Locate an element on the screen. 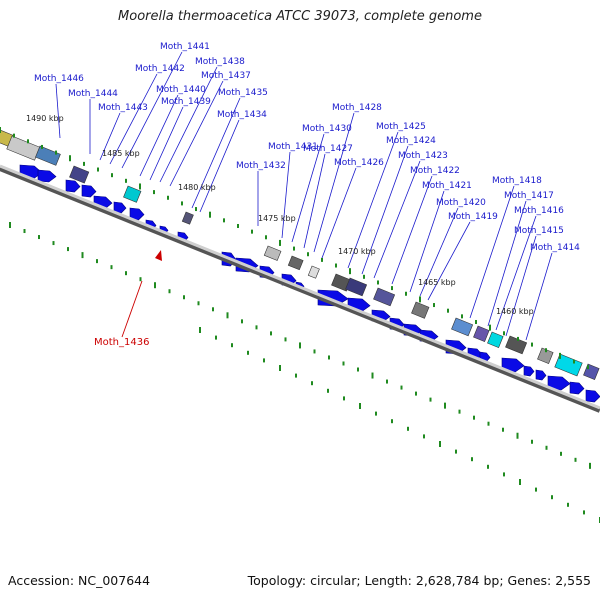 This screenshot has width=600, height=600. gene-label: Moth_1423 is located at coordinates (423, 156).